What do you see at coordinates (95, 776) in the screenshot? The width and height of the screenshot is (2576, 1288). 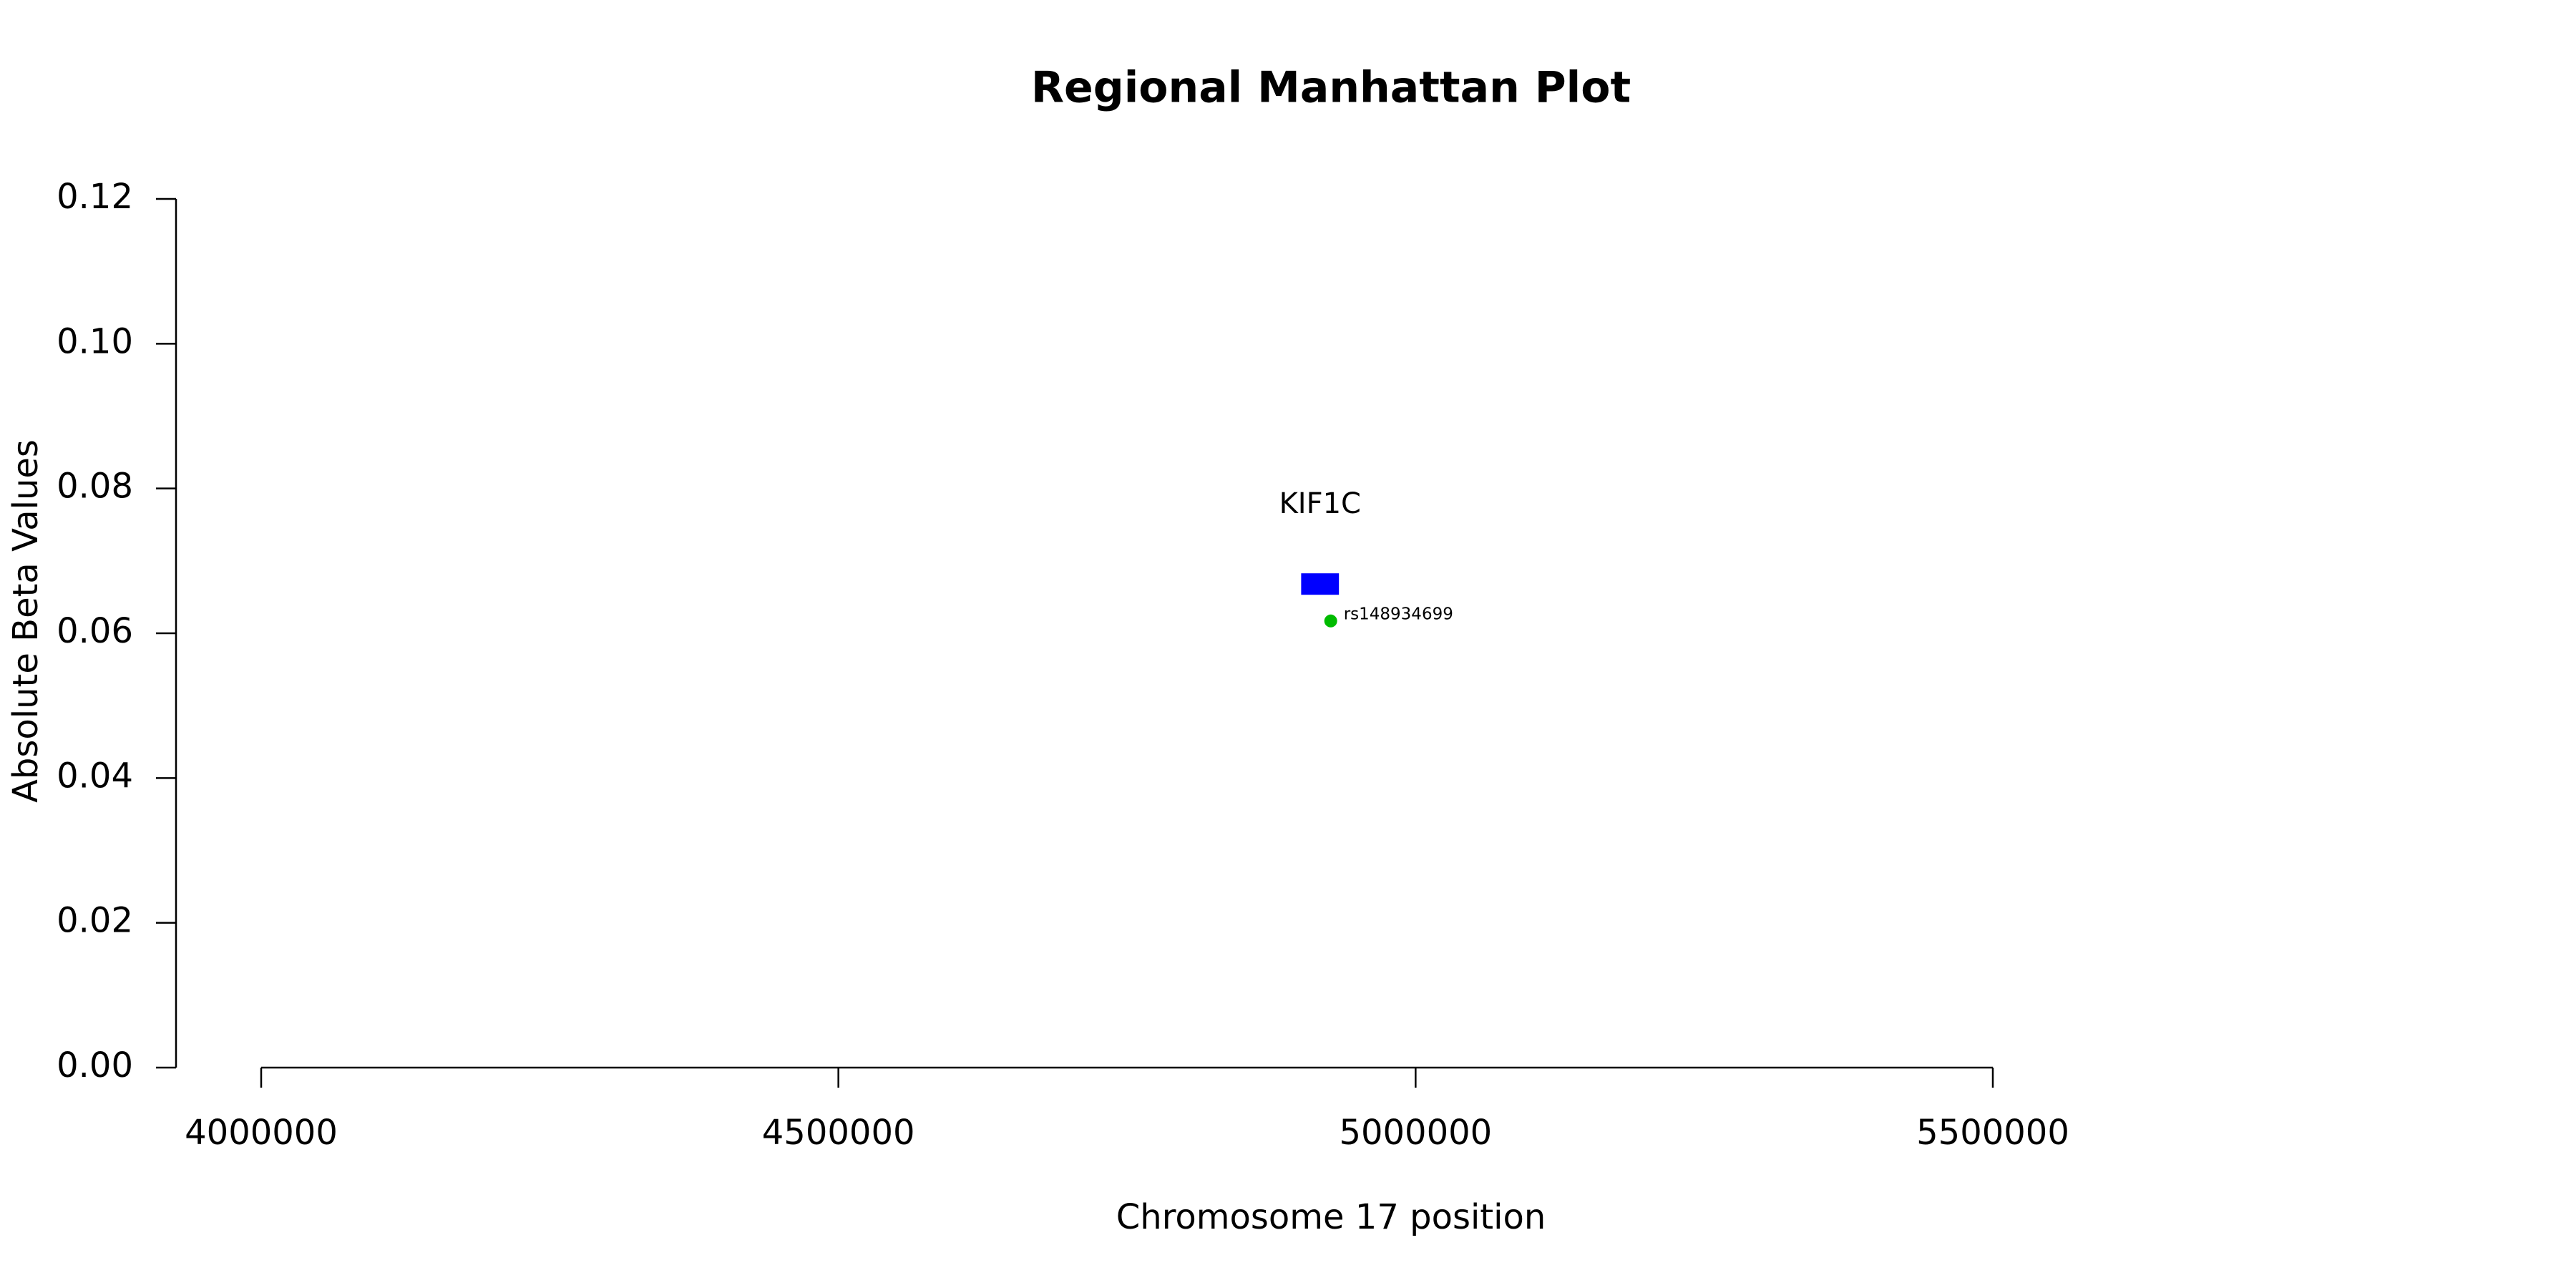 I see `y-tick-label: 0.04` at bounding box center [95, 776].